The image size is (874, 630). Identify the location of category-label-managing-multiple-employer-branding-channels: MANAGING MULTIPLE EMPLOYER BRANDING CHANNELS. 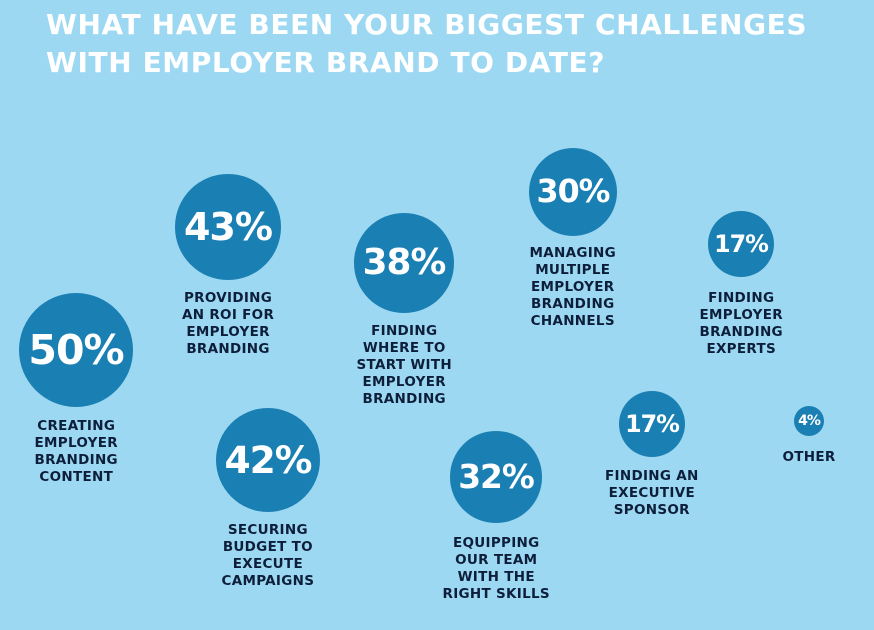
(573, 287).